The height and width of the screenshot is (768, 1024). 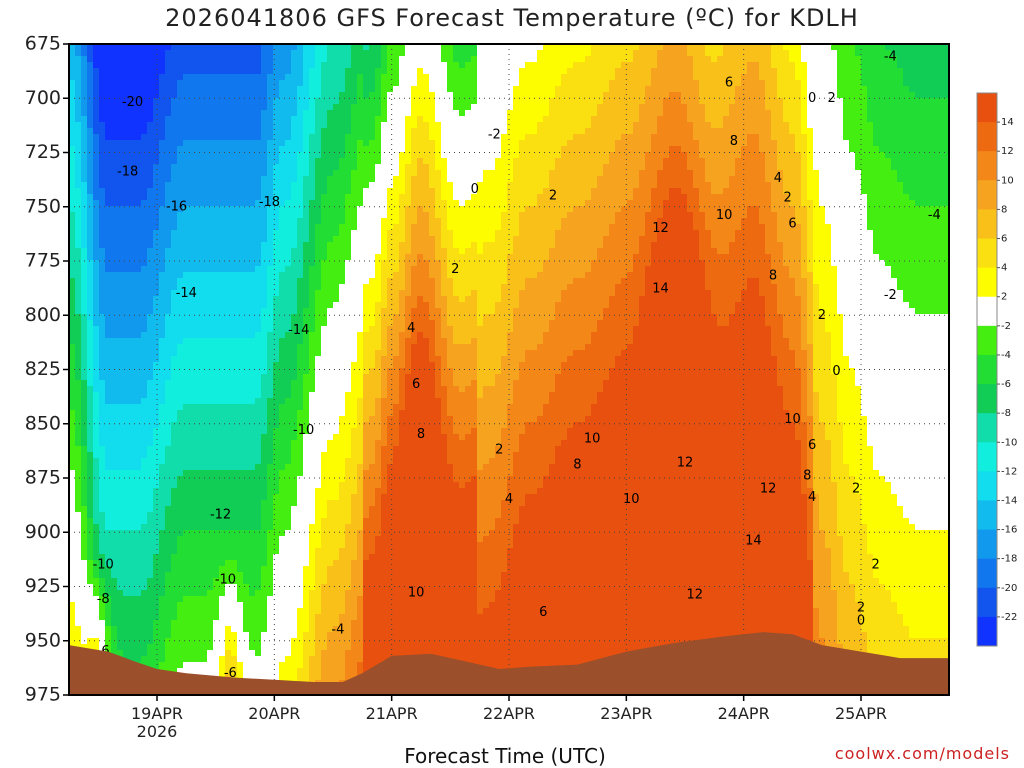 I want to click on colorbar-label: -16, so click(x=1009, y=530).